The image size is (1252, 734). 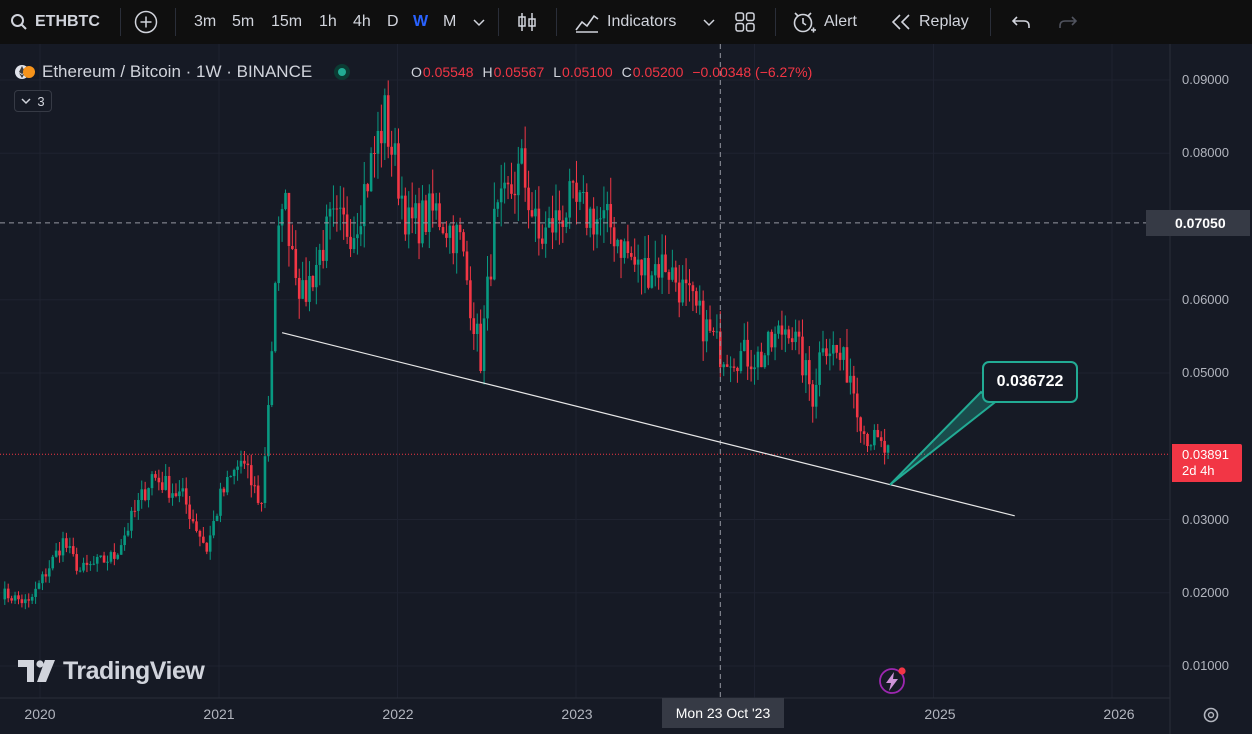 What do you see at coordinates (450, 21) in the screenshot?
I see `interval-1m: M` at bounding box center [450, 21].